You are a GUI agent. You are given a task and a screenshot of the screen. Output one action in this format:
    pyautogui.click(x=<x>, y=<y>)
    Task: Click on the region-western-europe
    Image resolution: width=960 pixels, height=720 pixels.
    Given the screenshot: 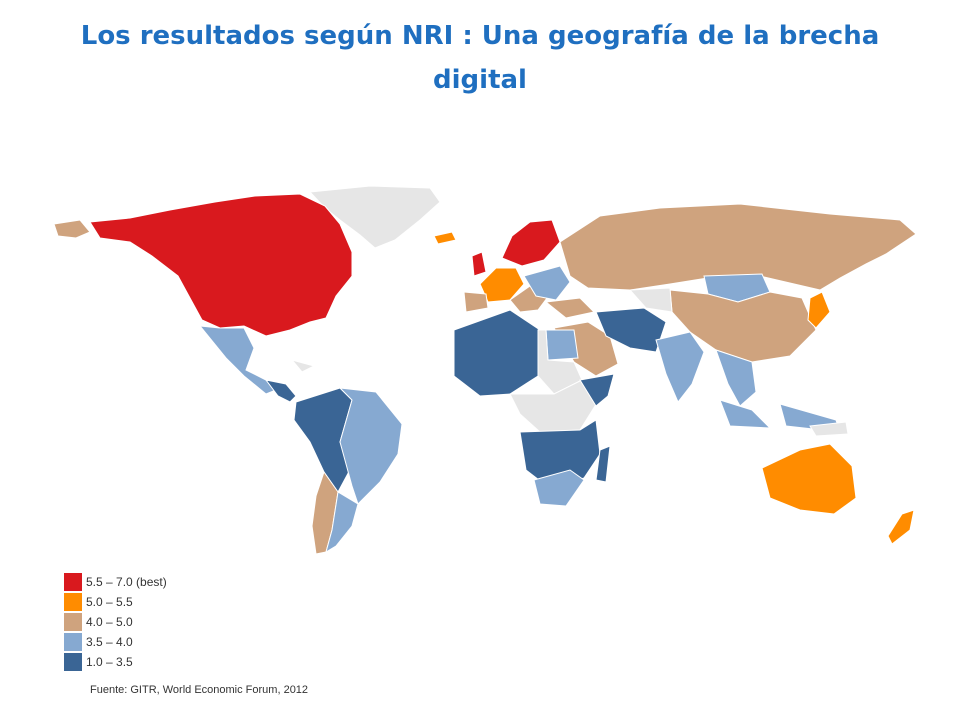 What is the action you would take?
    pyautogui.click(x=502, y=285)
    